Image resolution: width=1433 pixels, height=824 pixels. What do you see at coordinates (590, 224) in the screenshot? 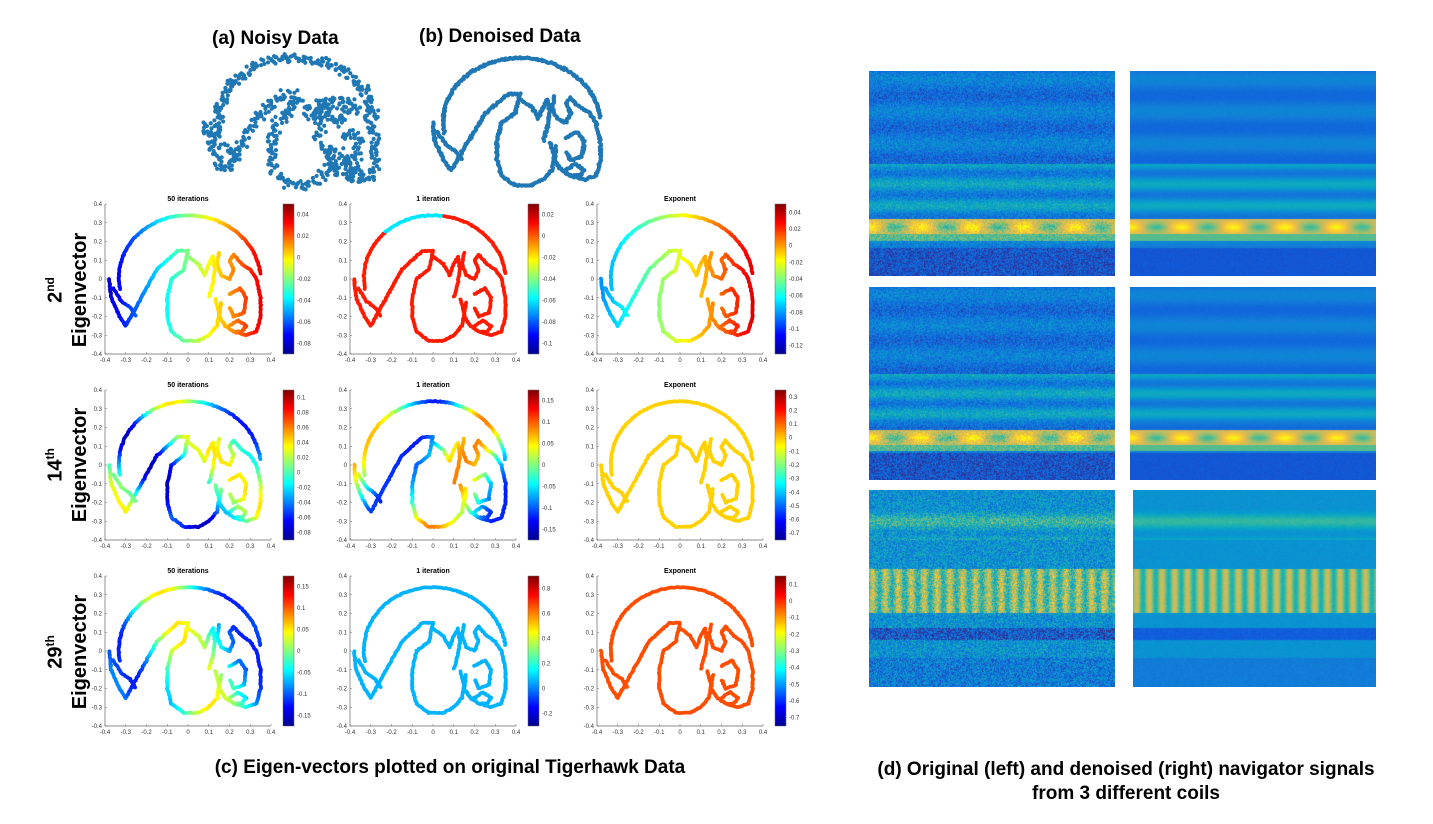
I see `y-tick-label: 0.3` at bounding box center [590, 224].